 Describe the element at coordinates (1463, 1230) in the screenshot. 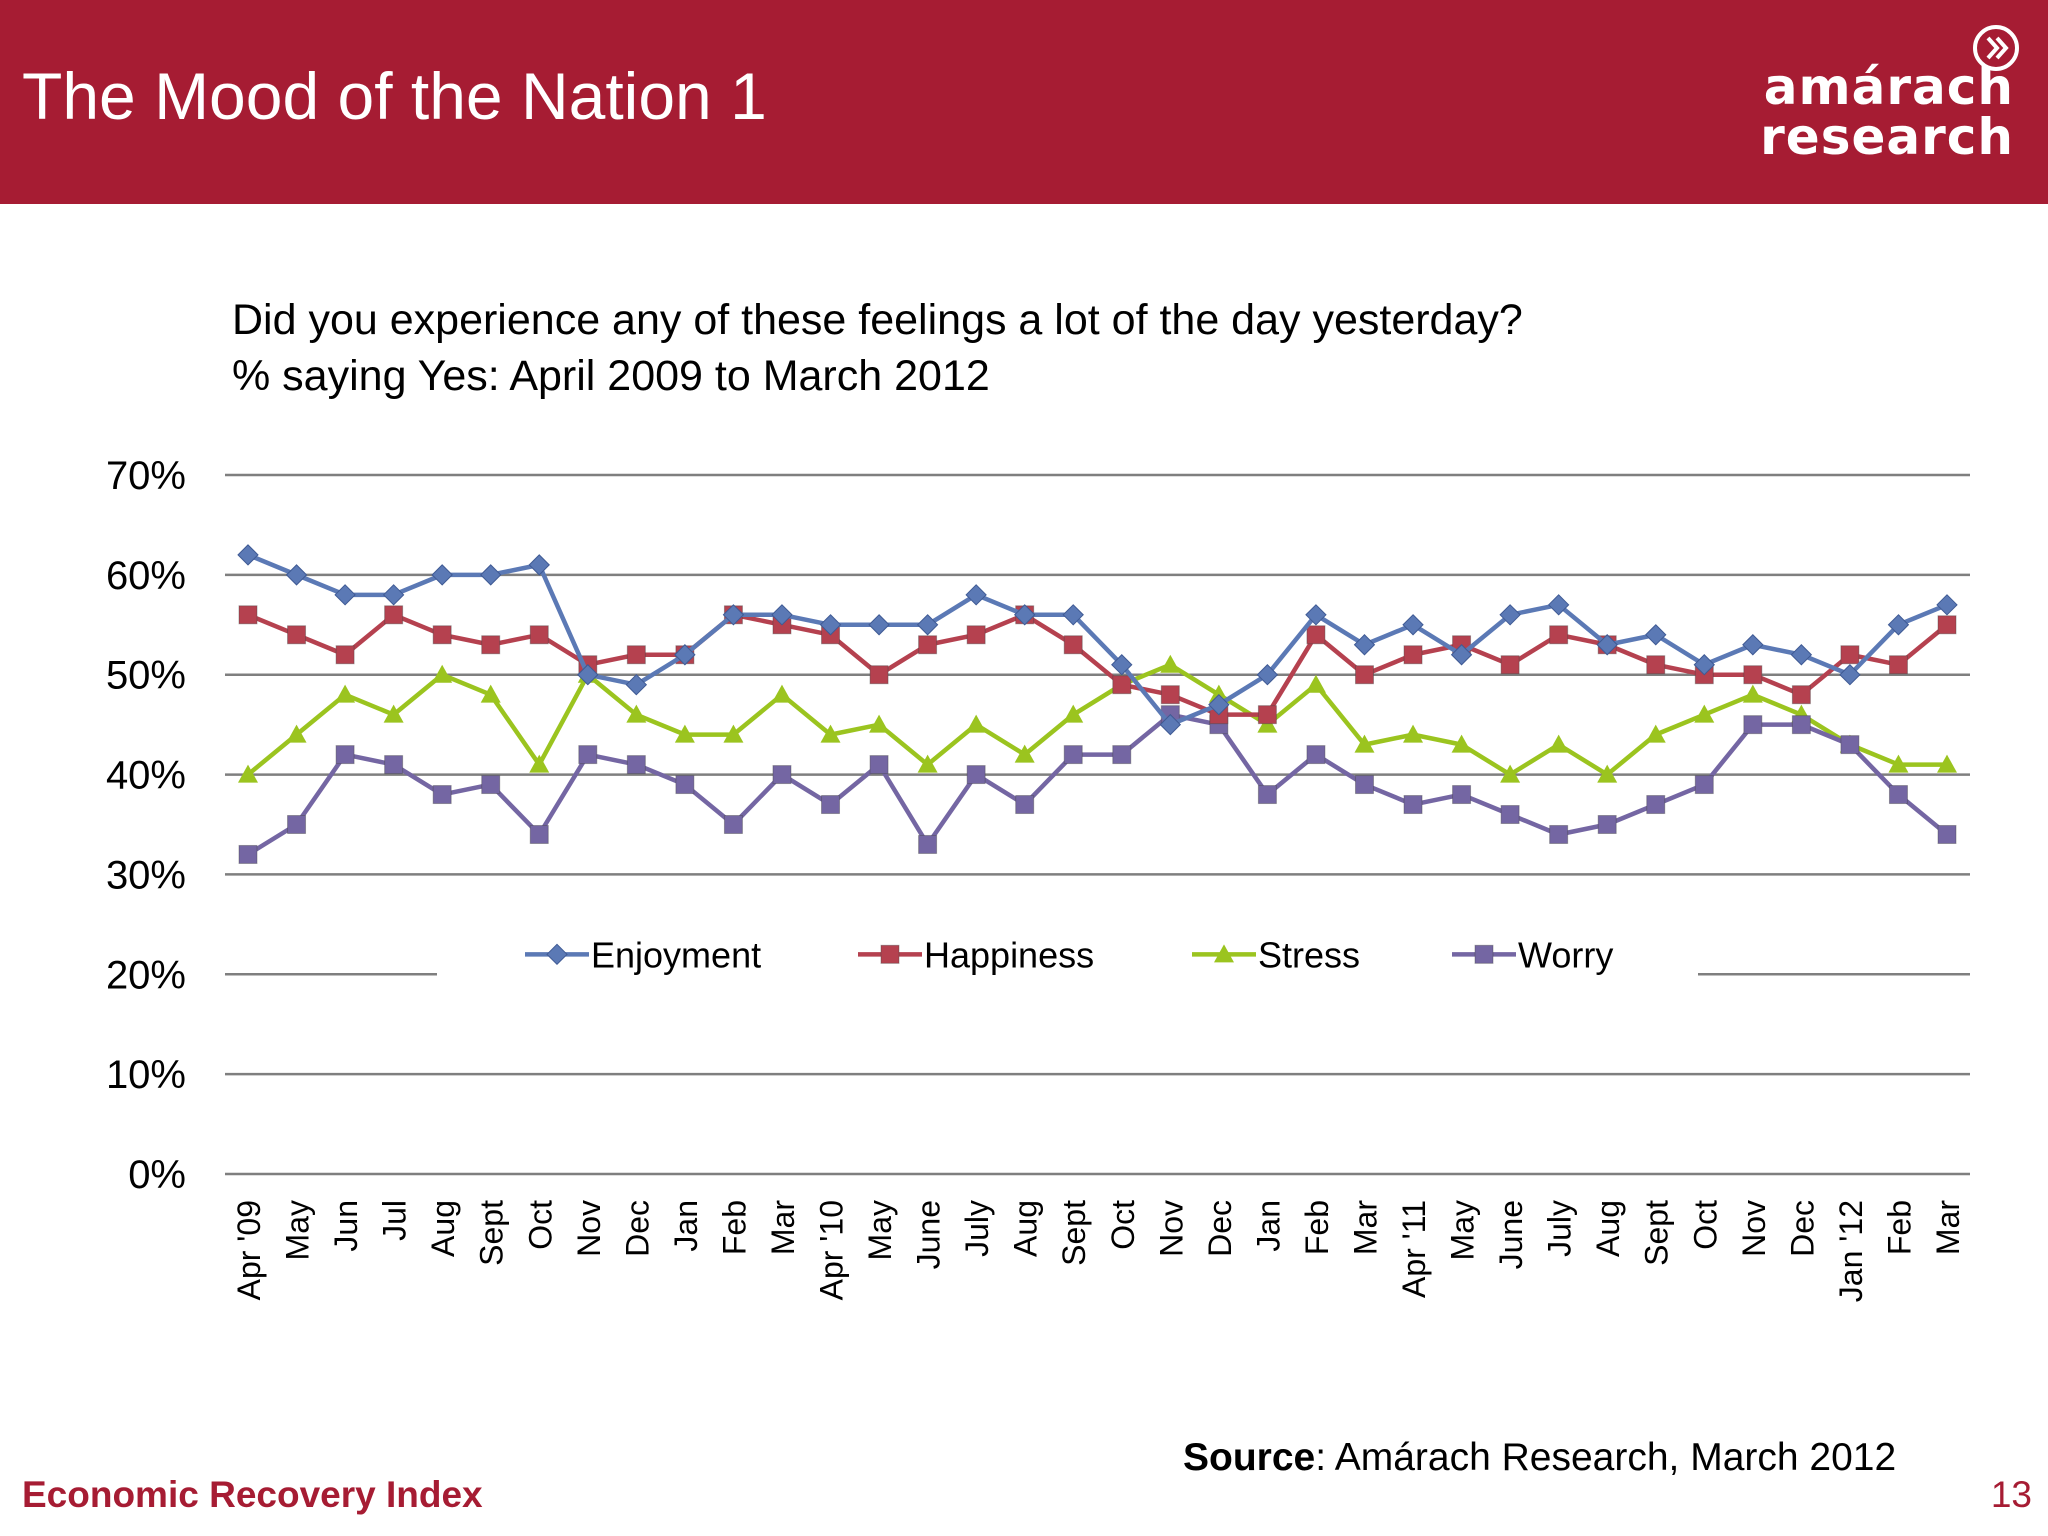

I see `x-tick-label: May` at that location.